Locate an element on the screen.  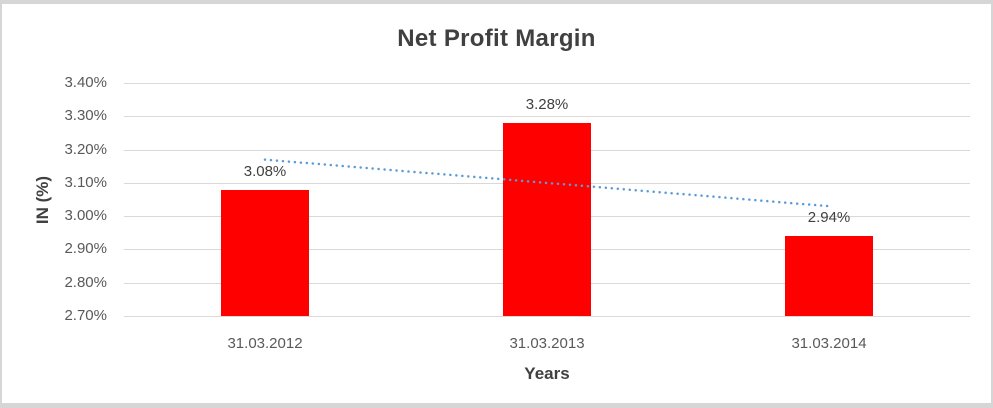
y-axis-tick-label: 2.90% is located at coordinates (85, 249).